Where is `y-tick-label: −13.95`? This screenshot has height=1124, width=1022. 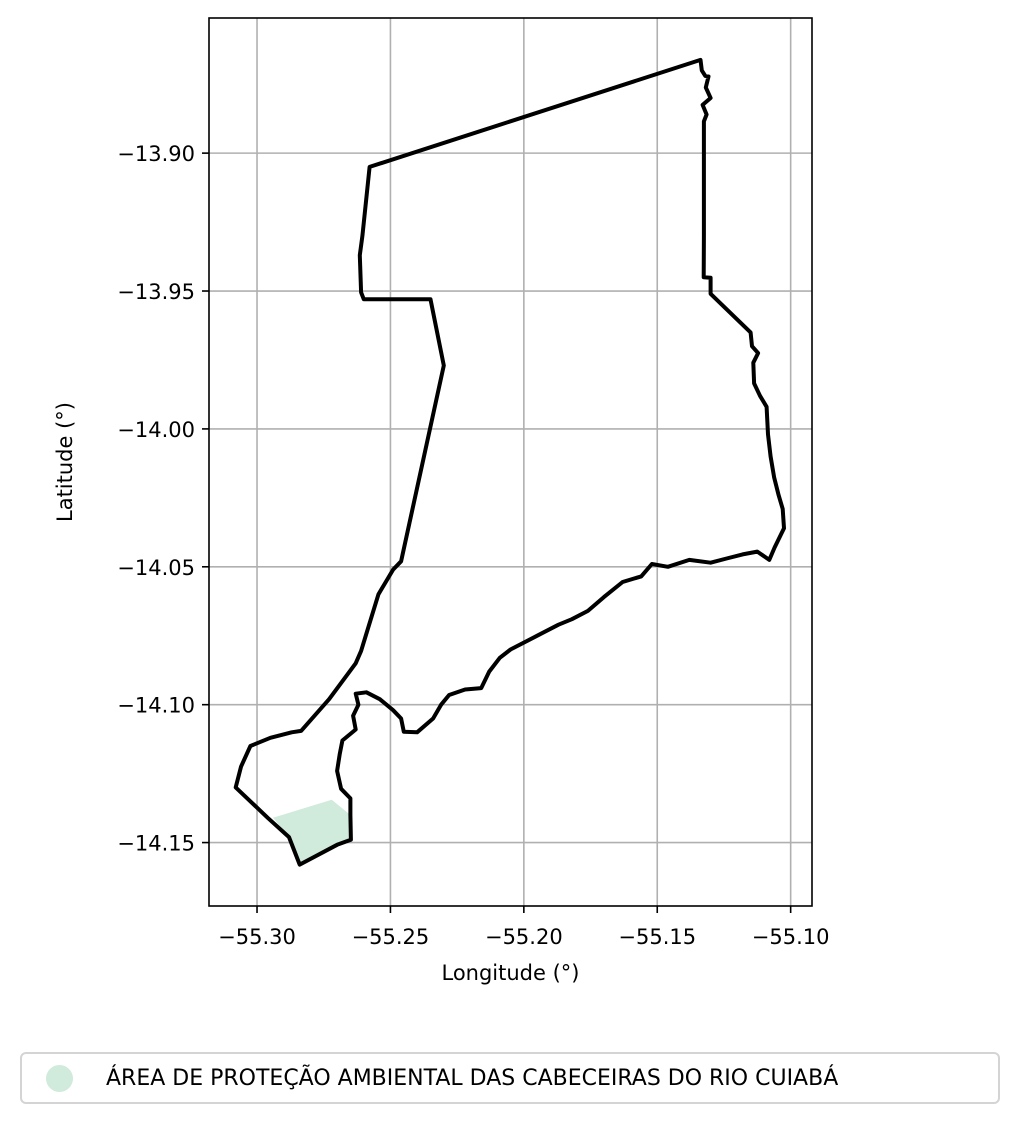
y-tick-label: −13.95 is located at coordinates (156, 292).